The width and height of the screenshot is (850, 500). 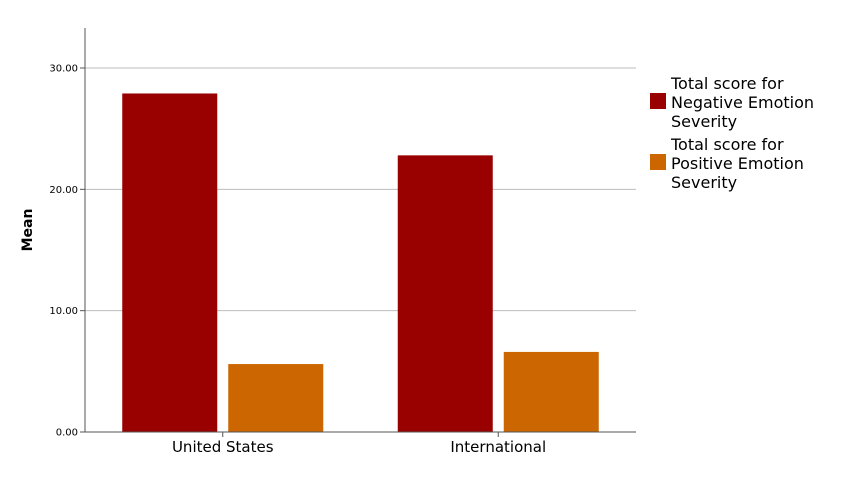 What do you see at coordinates (551, 391) in the screenshot?
I see `bar-positive-international` at bounding box center [551, 391].